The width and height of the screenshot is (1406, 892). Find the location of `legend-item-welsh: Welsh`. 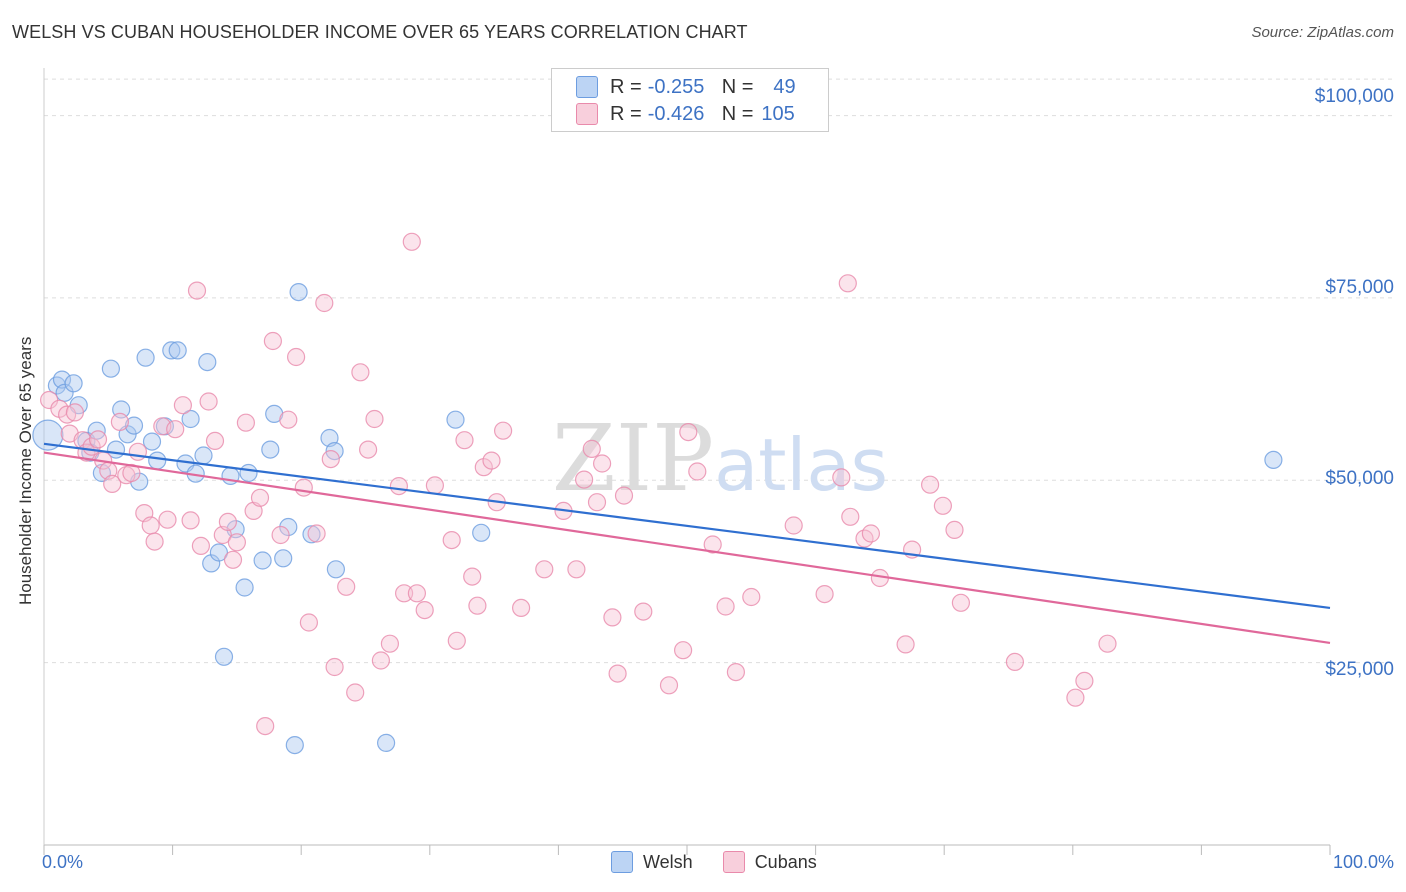

legend-item-welsh: Welsh is located at coordinates (652, 862).